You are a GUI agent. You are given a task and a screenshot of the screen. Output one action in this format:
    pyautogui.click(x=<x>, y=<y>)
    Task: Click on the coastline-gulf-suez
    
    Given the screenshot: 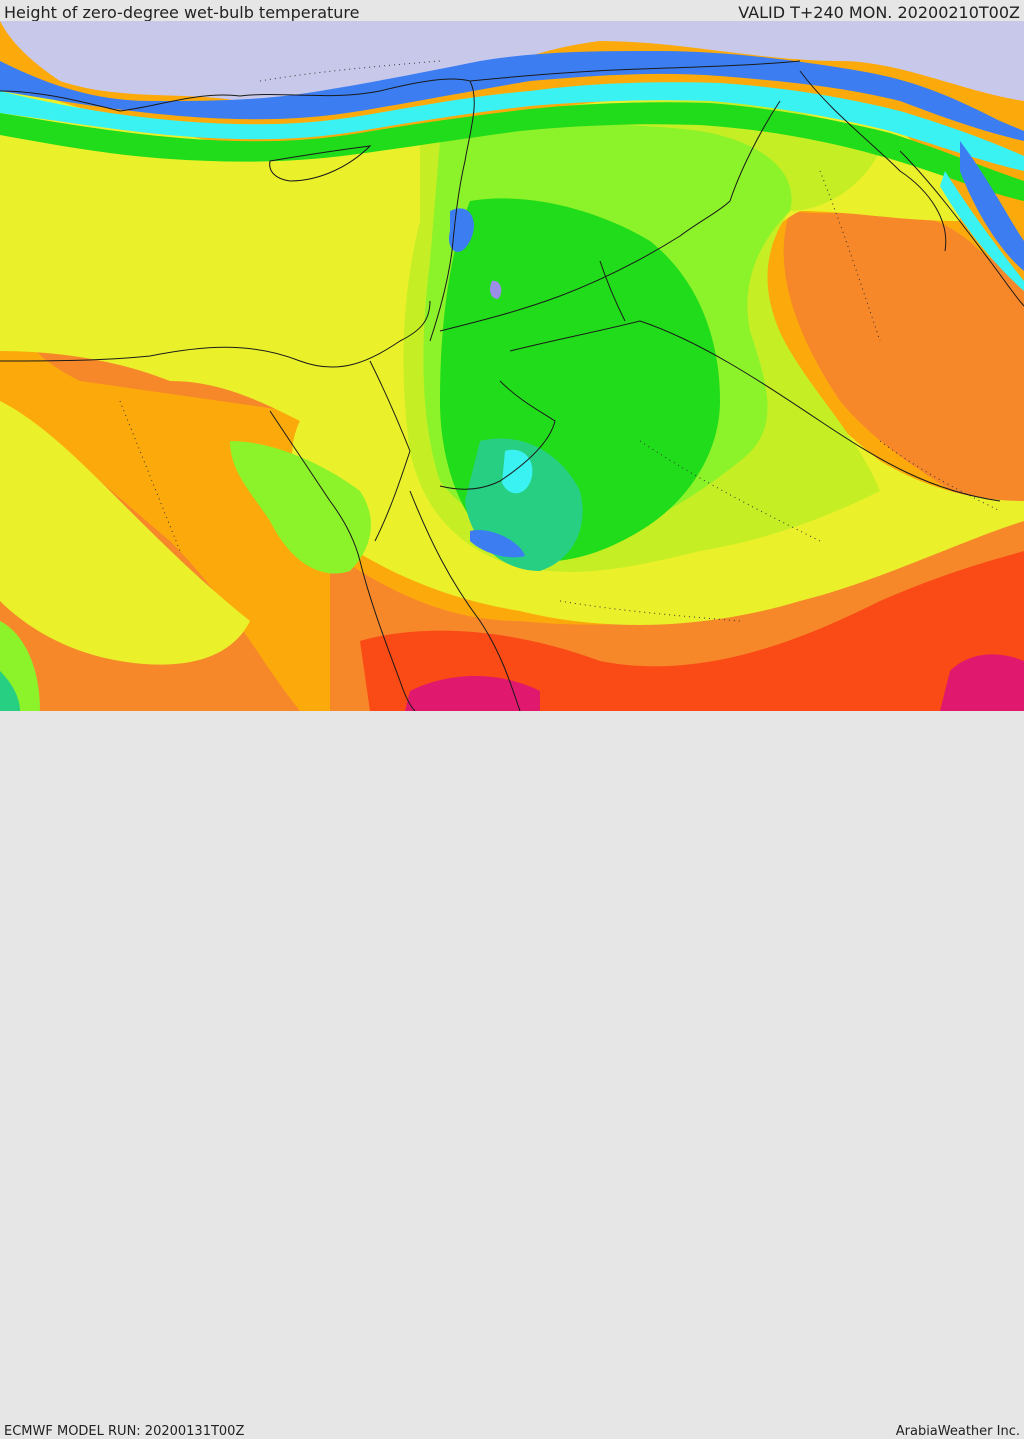 What is the action you would take?
    pyautogui.click(x=315, y=486)
    